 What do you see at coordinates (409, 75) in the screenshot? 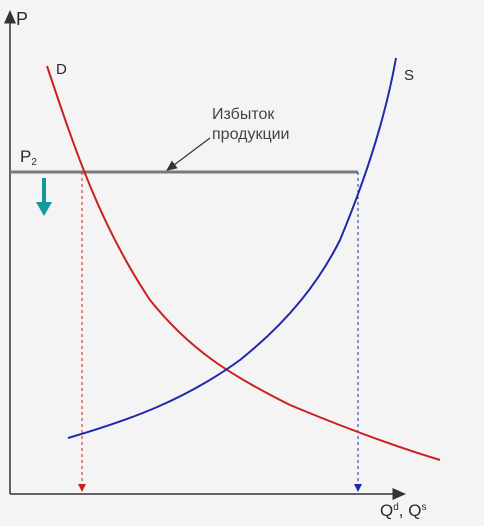
I see `supply-curve-label: S` at bounding box center [409, 75].